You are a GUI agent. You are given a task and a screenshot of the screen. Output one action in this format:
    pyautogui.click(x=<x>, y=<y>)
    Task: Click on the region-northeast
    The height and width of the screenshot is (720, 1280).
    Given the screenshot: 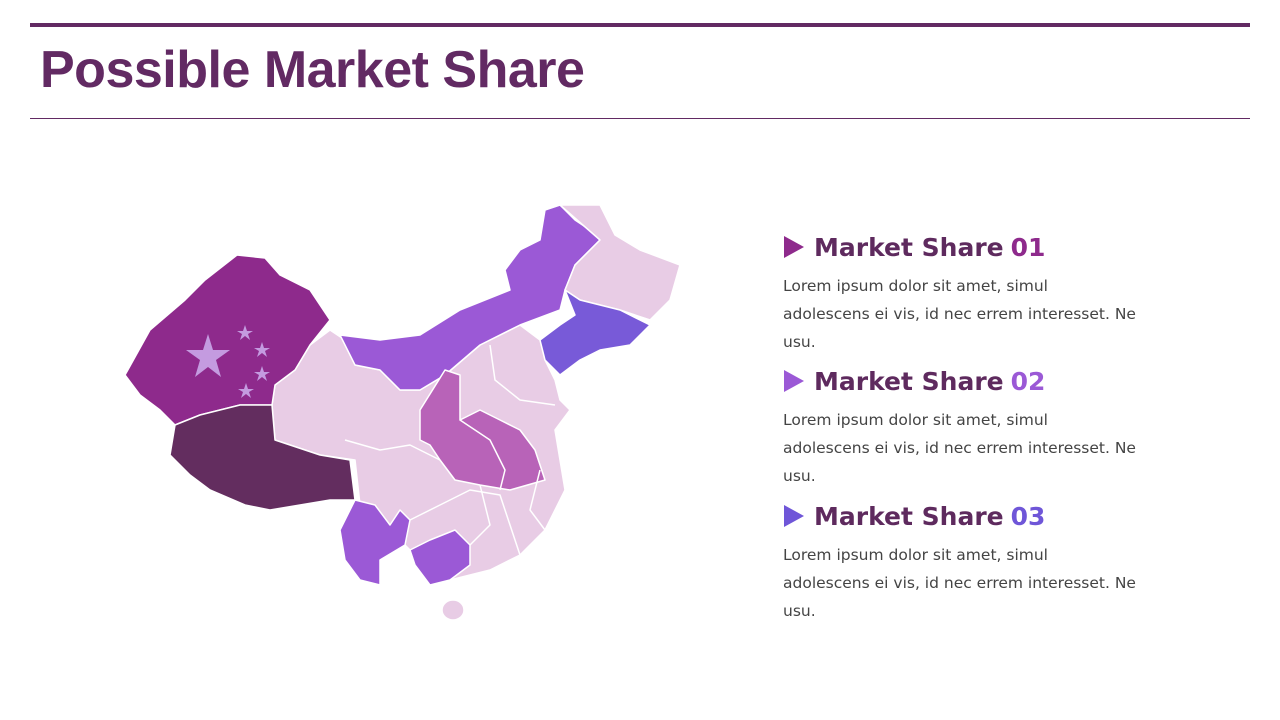 What is the action you would take?
    pyautogui.click(x=620, y=262)
    